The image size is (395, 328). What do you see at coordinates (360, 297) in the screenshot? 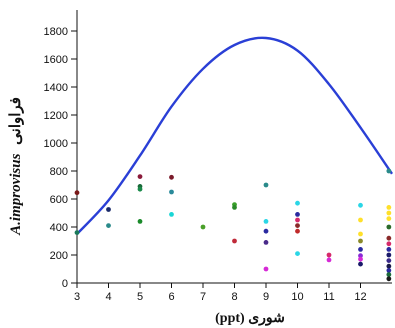
I see `x-tick-label: 12` at bounding box center [360, 297].